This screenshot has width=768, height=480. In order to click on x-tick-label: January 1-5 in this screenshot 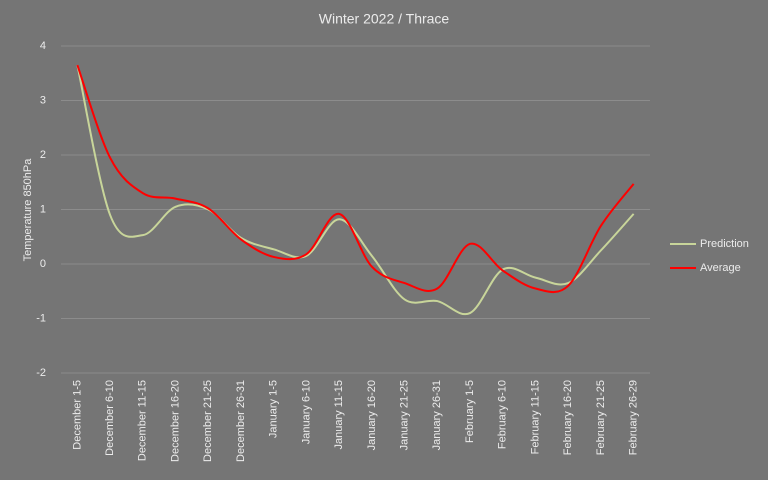, I will do `click(274, 409)`.